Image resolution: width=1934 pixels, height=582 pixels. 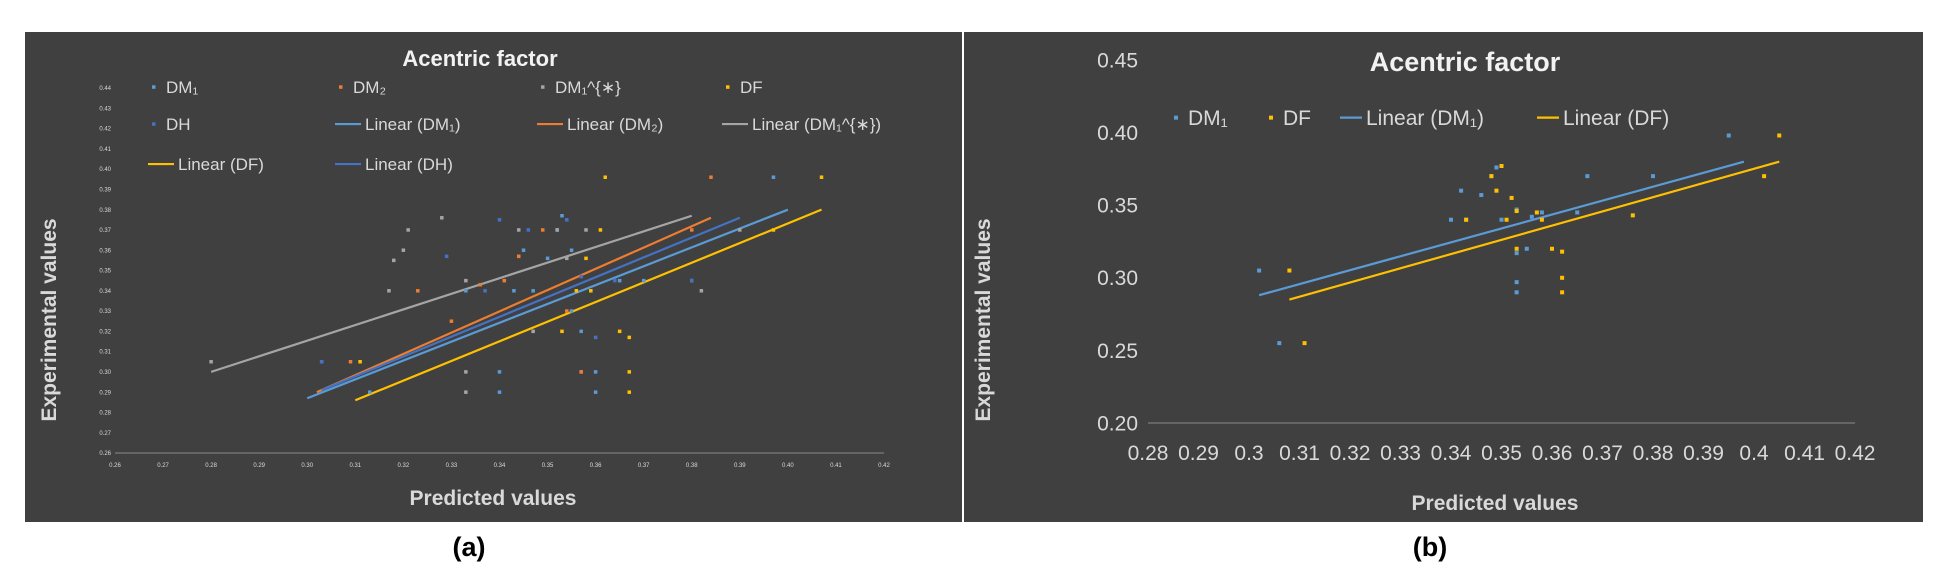 What do you see at coordinates (1534, 230) in the screenshot?
I see `trendline-linear-df` at bounding box center [1534, 230].